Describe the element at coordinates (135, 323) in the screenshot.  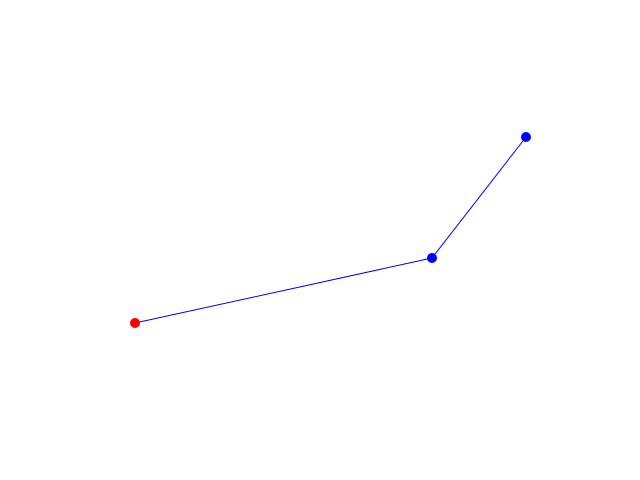
I see `node-start` at that location.